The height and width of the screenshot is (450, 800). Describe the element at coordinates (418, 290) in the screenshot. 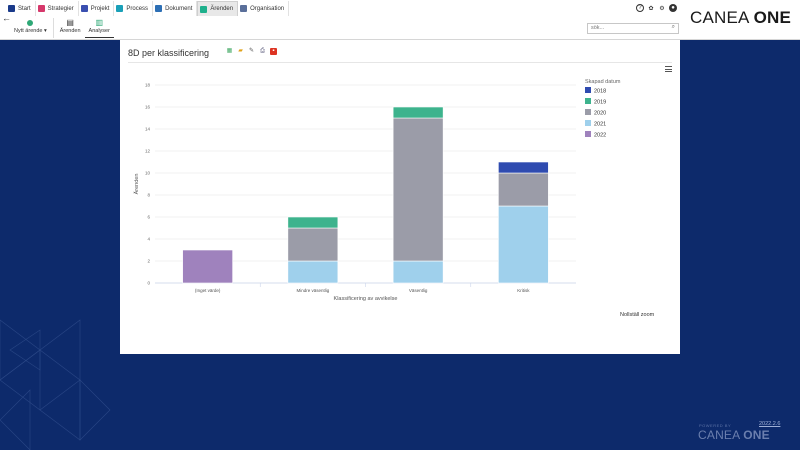

I see `x-tick-label: Väsentlig` at that location.